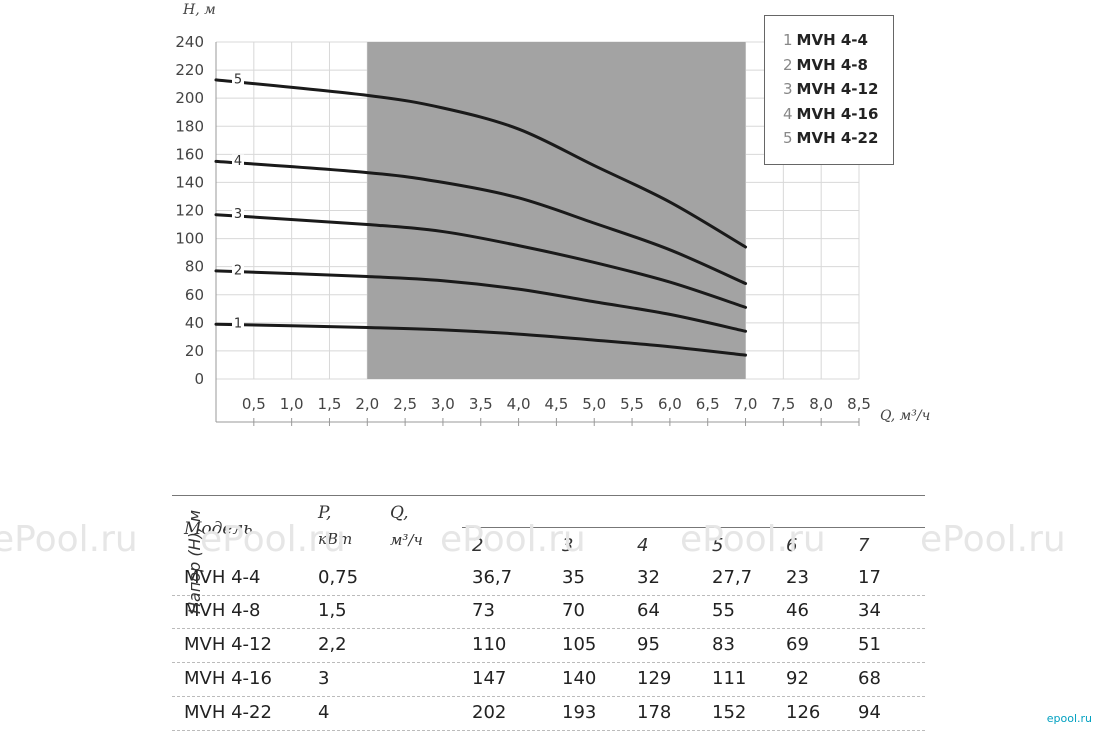 The height and width of the screenshot is (735, 1100). Describe the element at coordinates (869, 577) in the screenshot. I see `table-row-value: 17` at that location.